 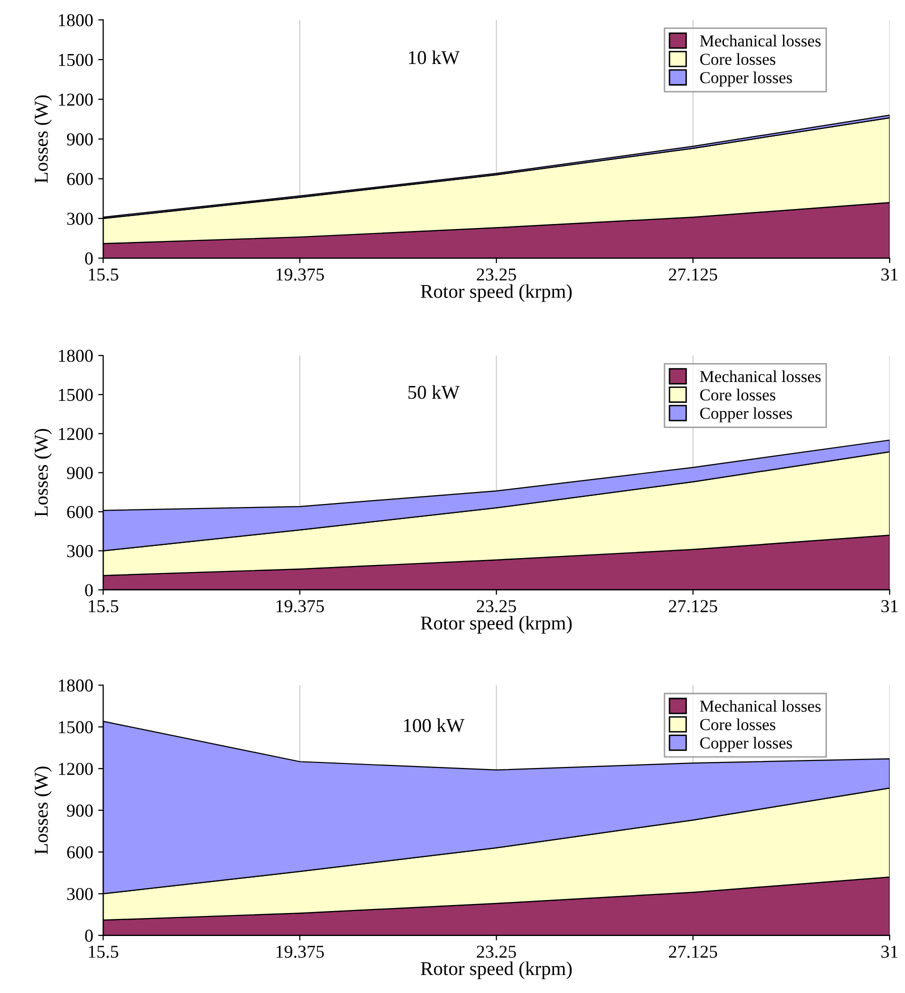 What do you see at coordinates (434, 725) in the screenshot?
I see `text: 100 kW` at bounding box center [434, 725].